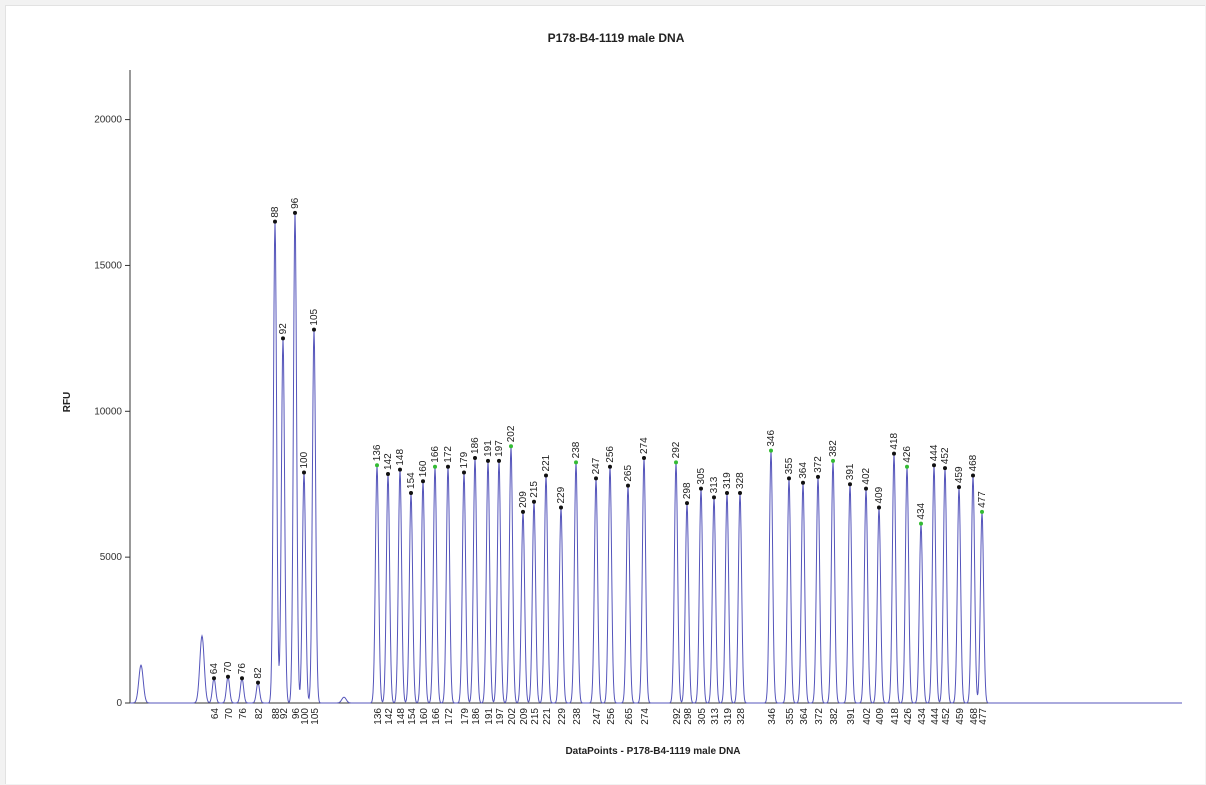 This screenshot has height=785, width=1206. Describe the element at coordinates (959, 474) in the screenshot. I see `peak-label: 459` at that location.